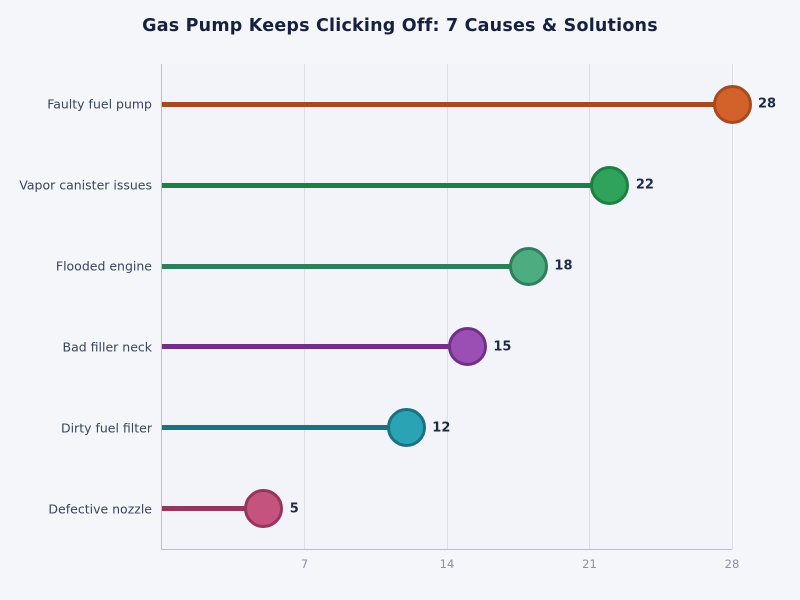 The width and height of the screenshot is (800, 600). What do you see at coordinates (644, 185) in the screenshot?
I see `value-label: 22` at bounding box center [644, 185].